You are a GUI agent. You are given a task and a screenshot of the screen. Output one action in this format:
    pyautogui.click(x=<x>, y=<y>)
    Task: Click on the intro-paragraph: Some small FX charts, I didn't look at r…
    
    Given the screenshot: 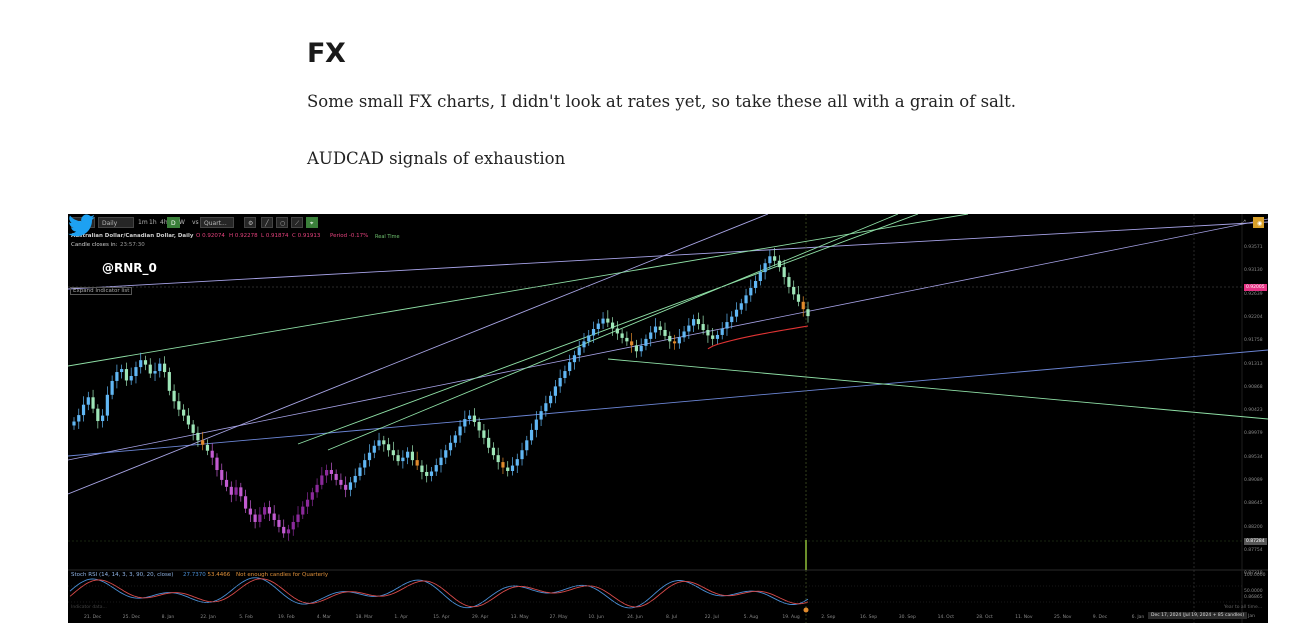 What is the action you would take?
    pyautogui.click(x=662, y=101)
    